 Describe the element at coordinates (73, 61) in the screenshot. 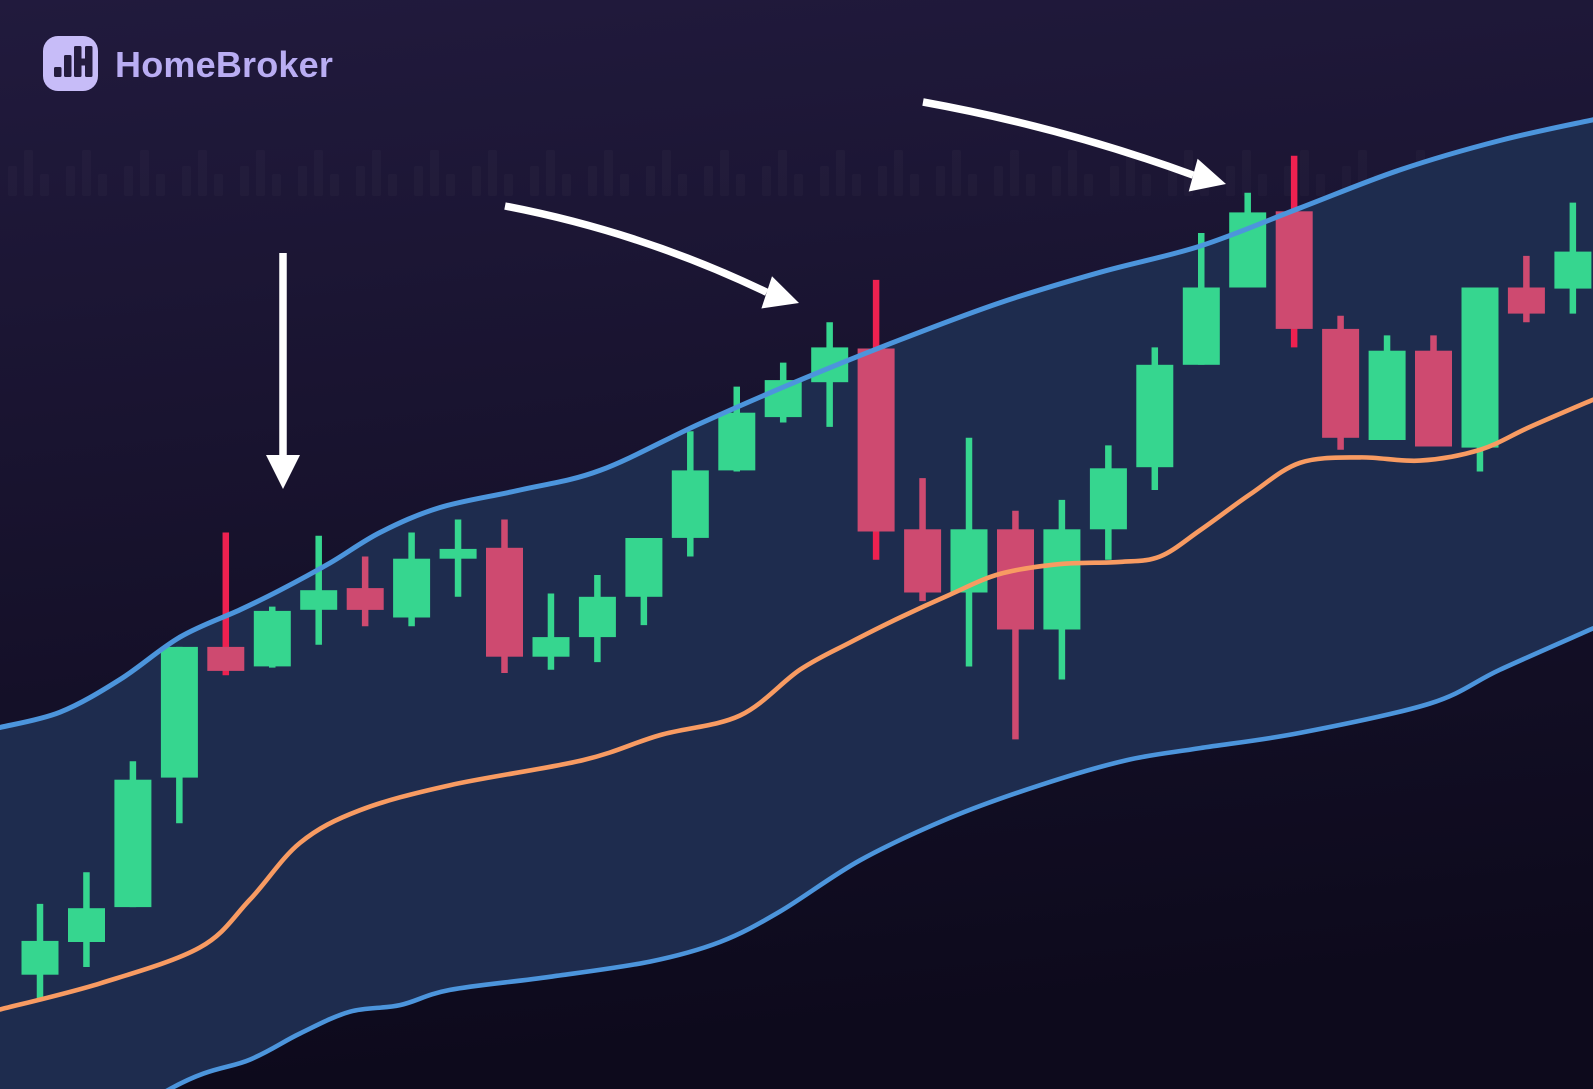

I see `logo-bar-chart-h-glyph` at that location.